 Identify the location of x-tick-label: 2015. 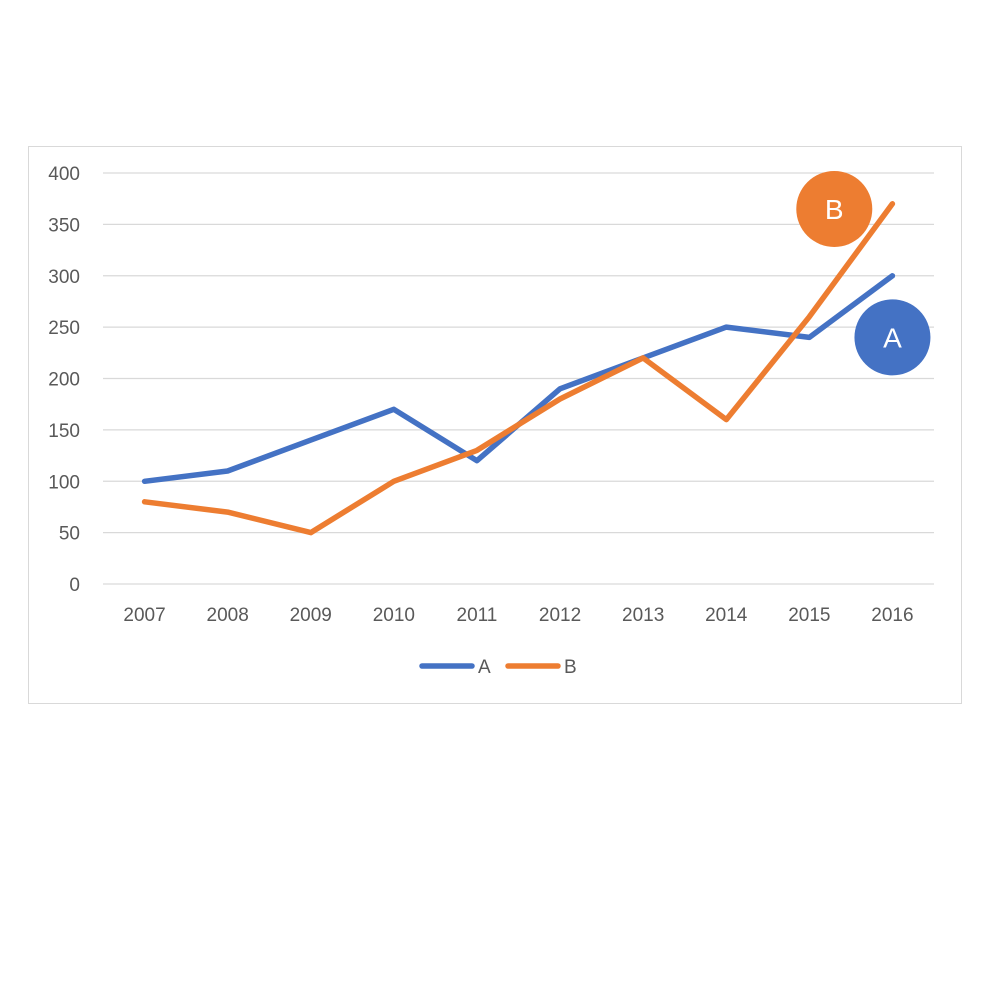
(809, 615).